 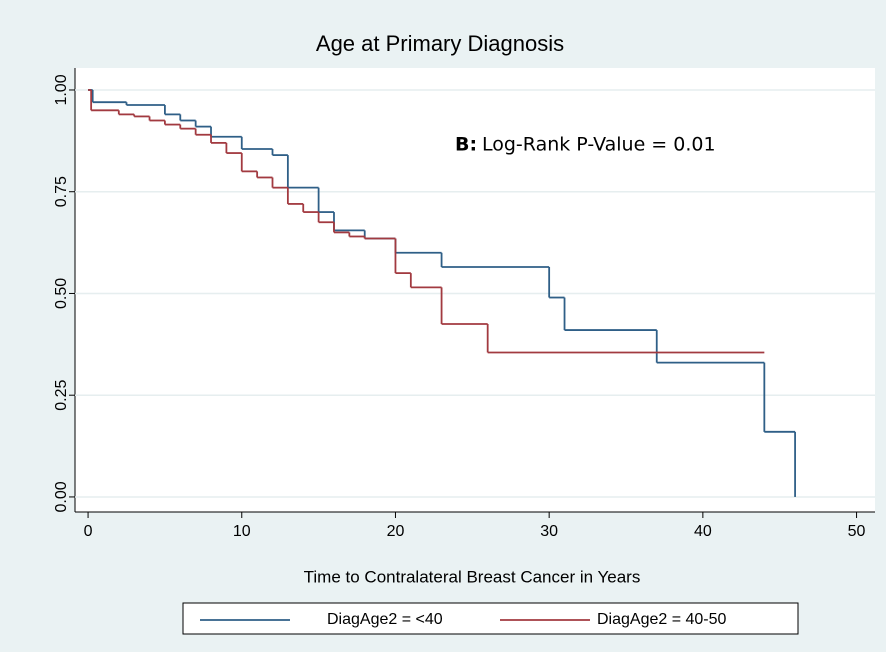 I want to click on y-tick-label: 0.00, so click(x=61, y=496).